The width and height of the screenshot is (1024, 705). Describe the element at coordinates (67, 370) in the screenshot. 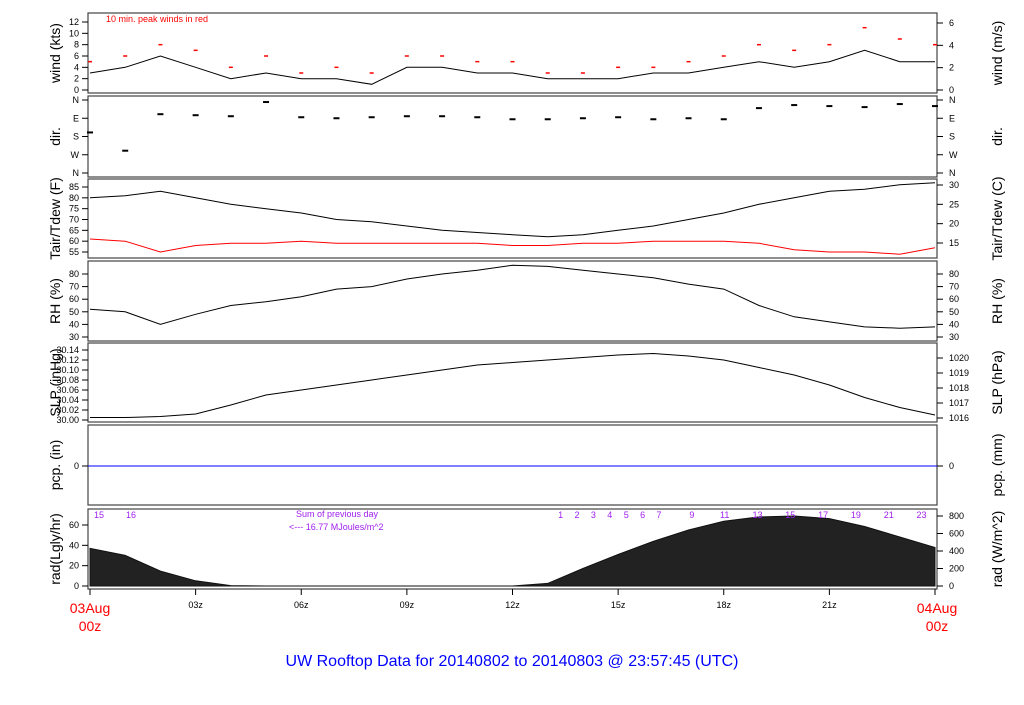

I see `y-tick-label: 30.10` at that location.